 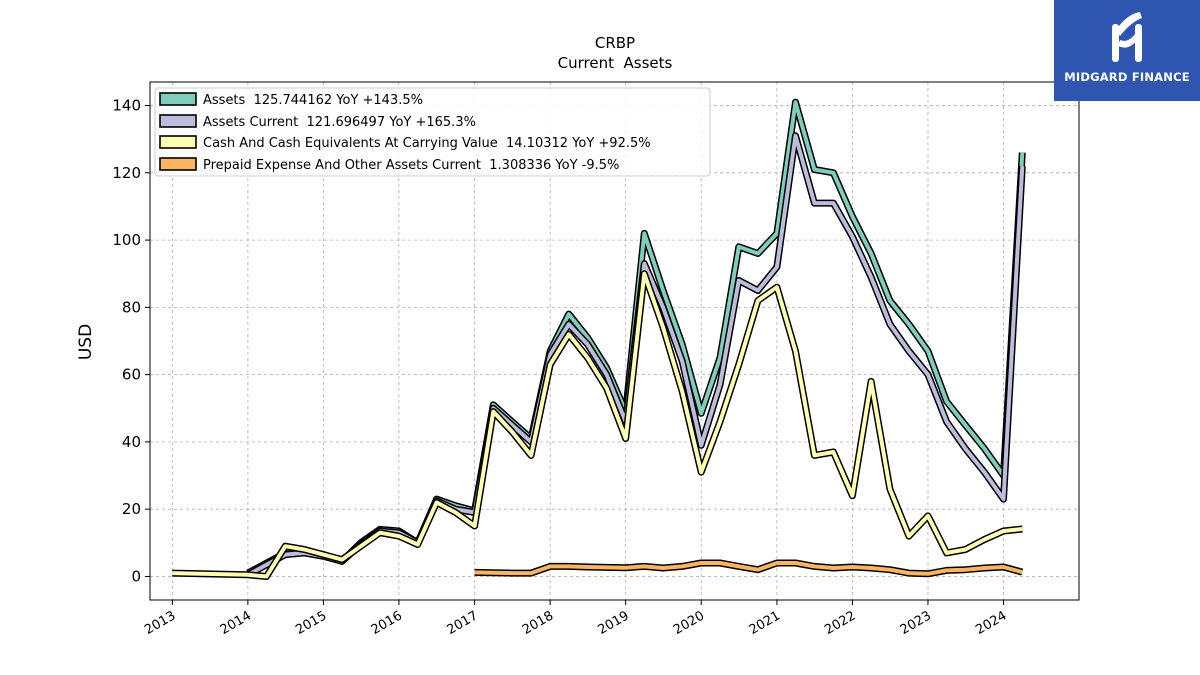 I want to click on brand-name: MIDGARD FINANCE, so click(x=1127, y=77).